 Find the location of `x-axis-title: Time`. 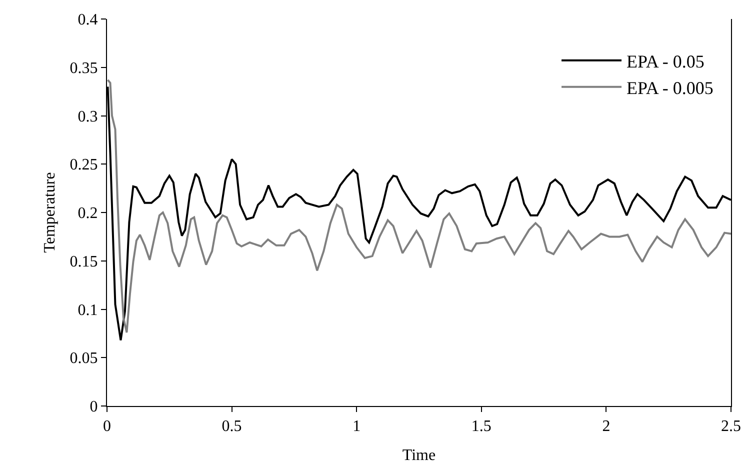

x-axis-title: Time is located at coordinates (419, 455).